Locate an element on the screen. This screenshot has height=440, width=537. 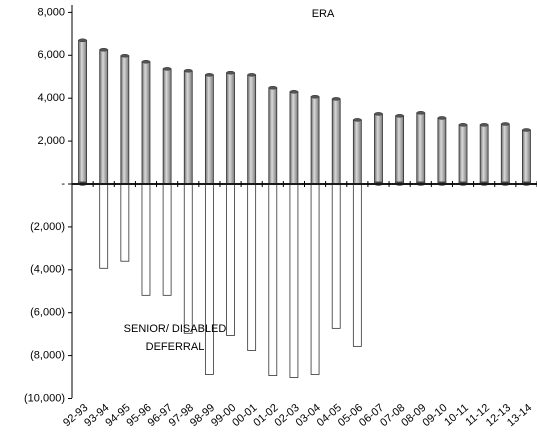
y-tick-label: 2,000 is located at coordinates (51, 141).